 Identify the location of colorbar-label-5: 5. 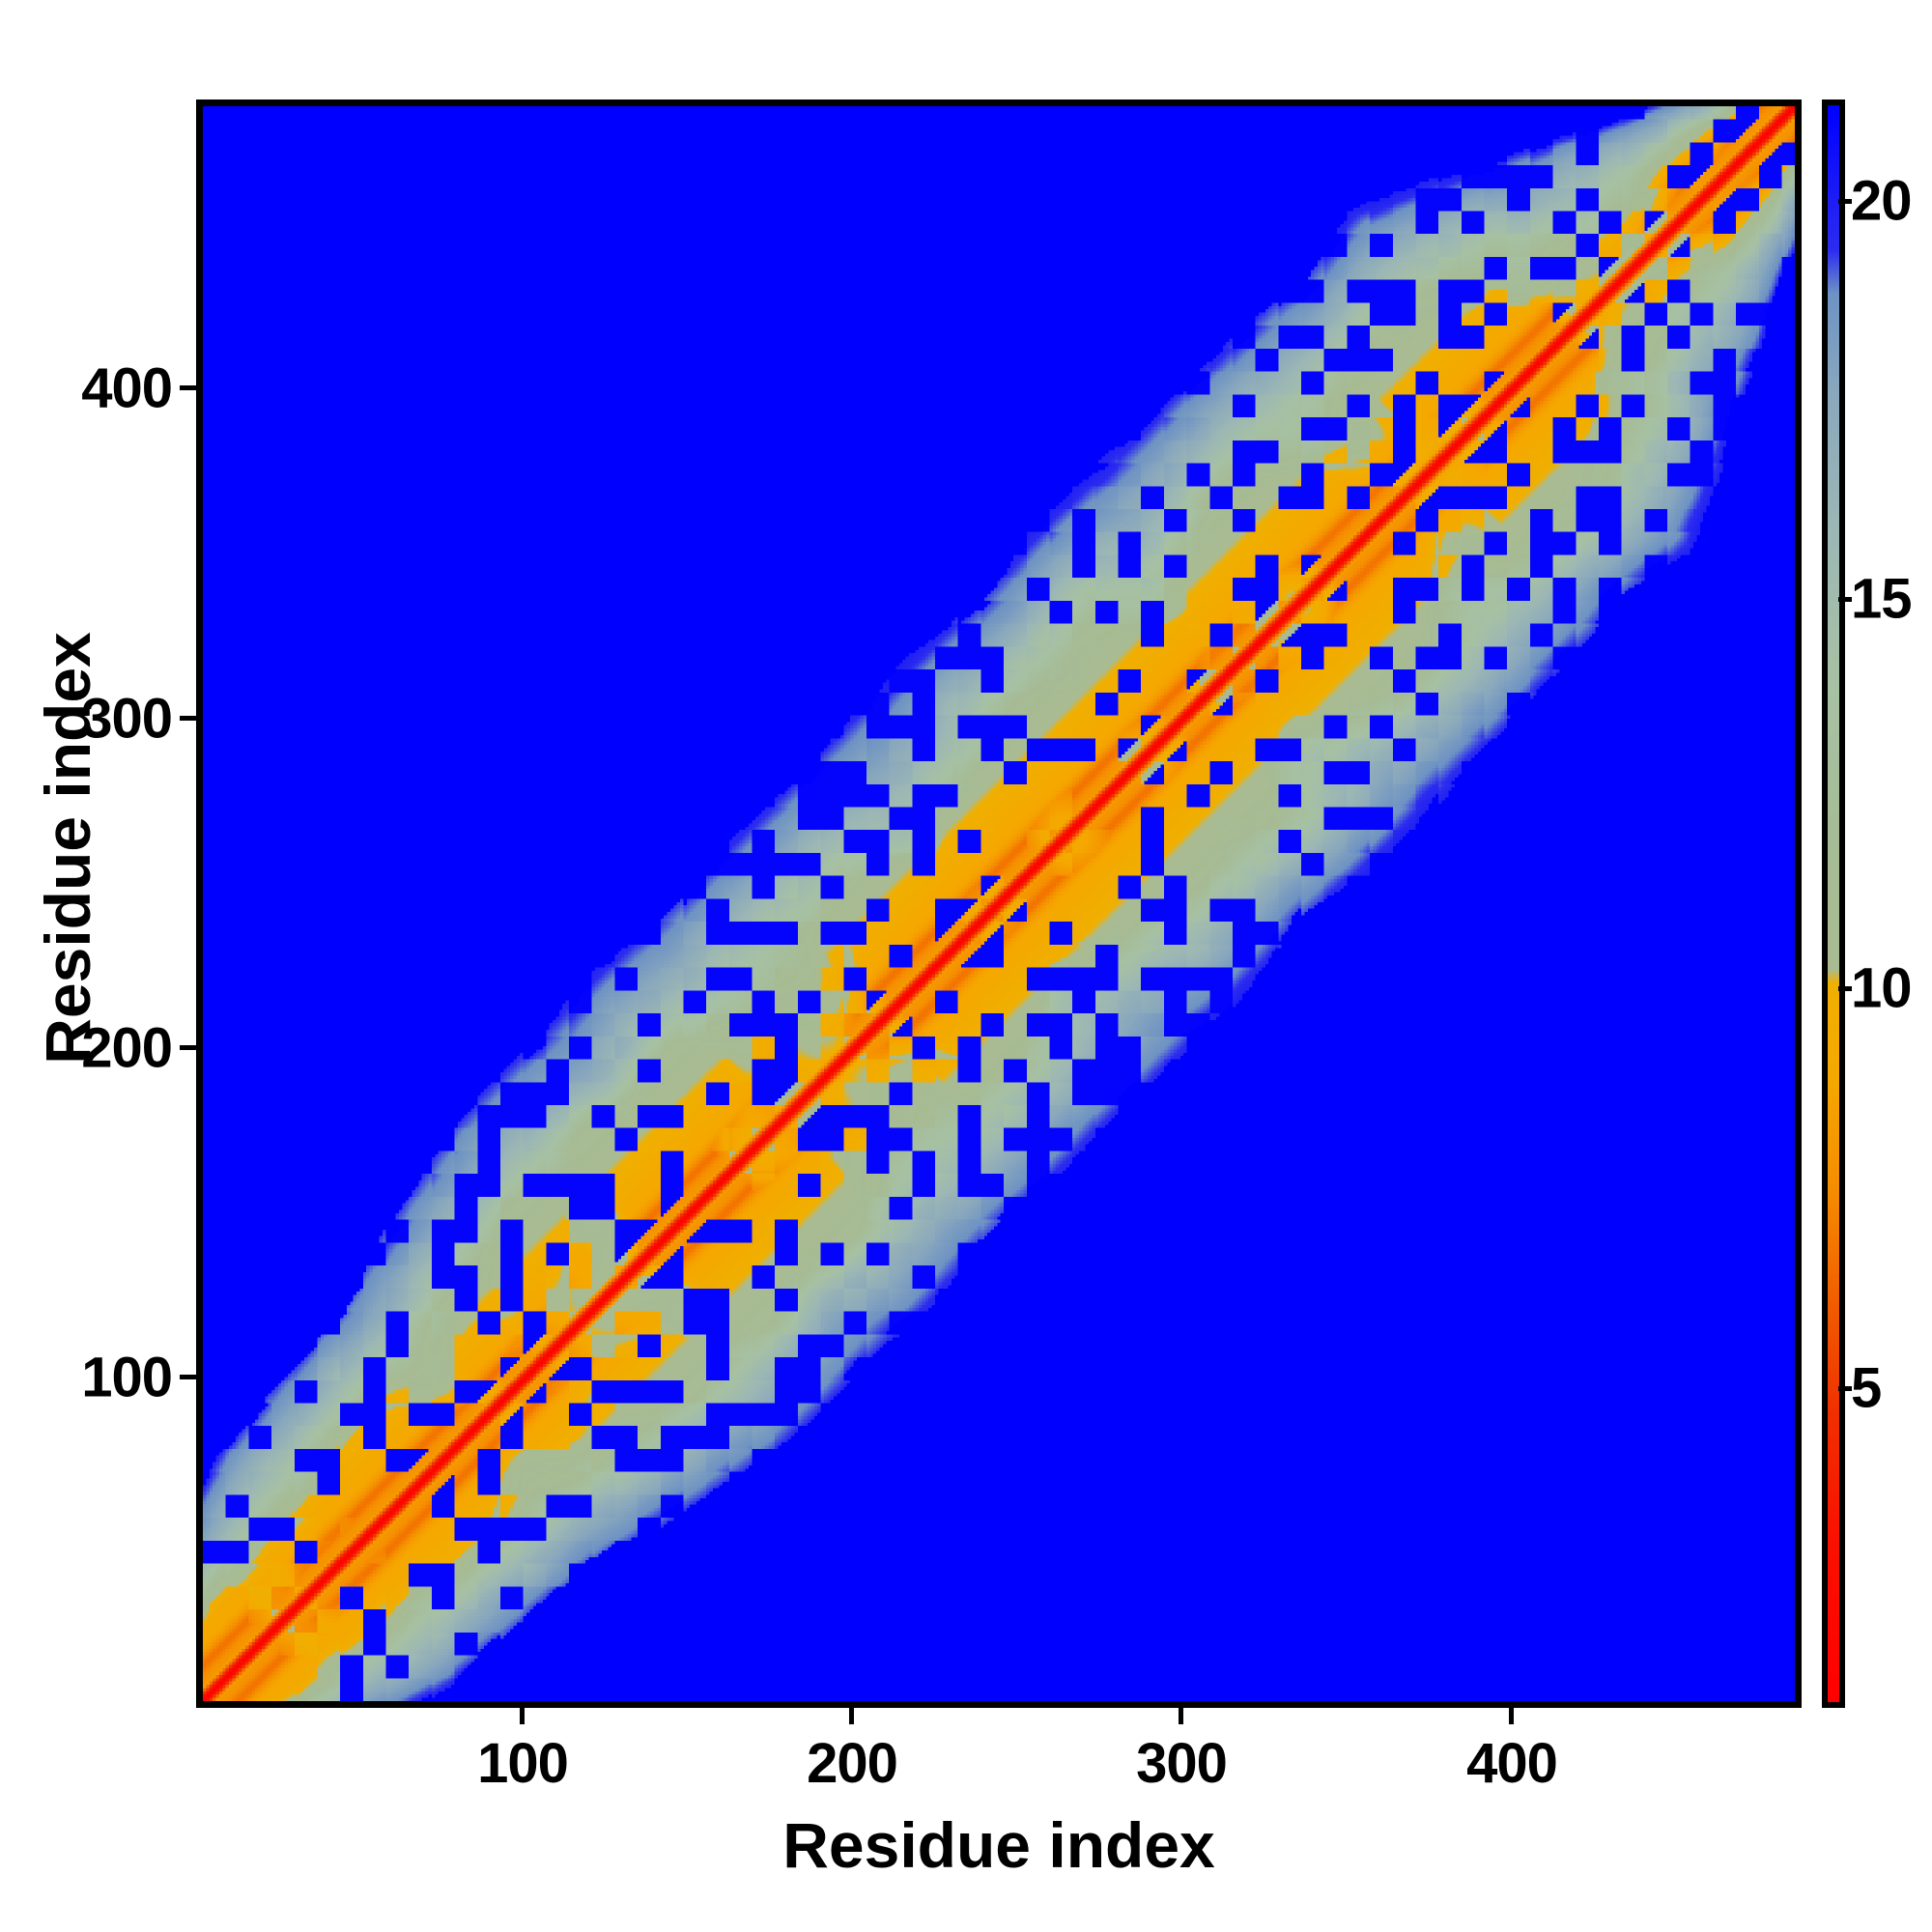
(1866, 1388).